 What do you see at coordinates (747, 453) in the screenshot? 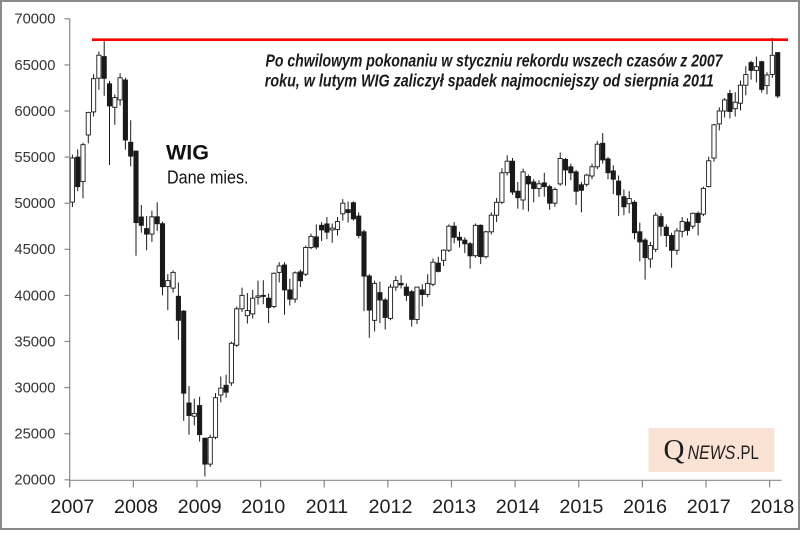
I see `svg-text: .PL` at bounding box center [747, 453].